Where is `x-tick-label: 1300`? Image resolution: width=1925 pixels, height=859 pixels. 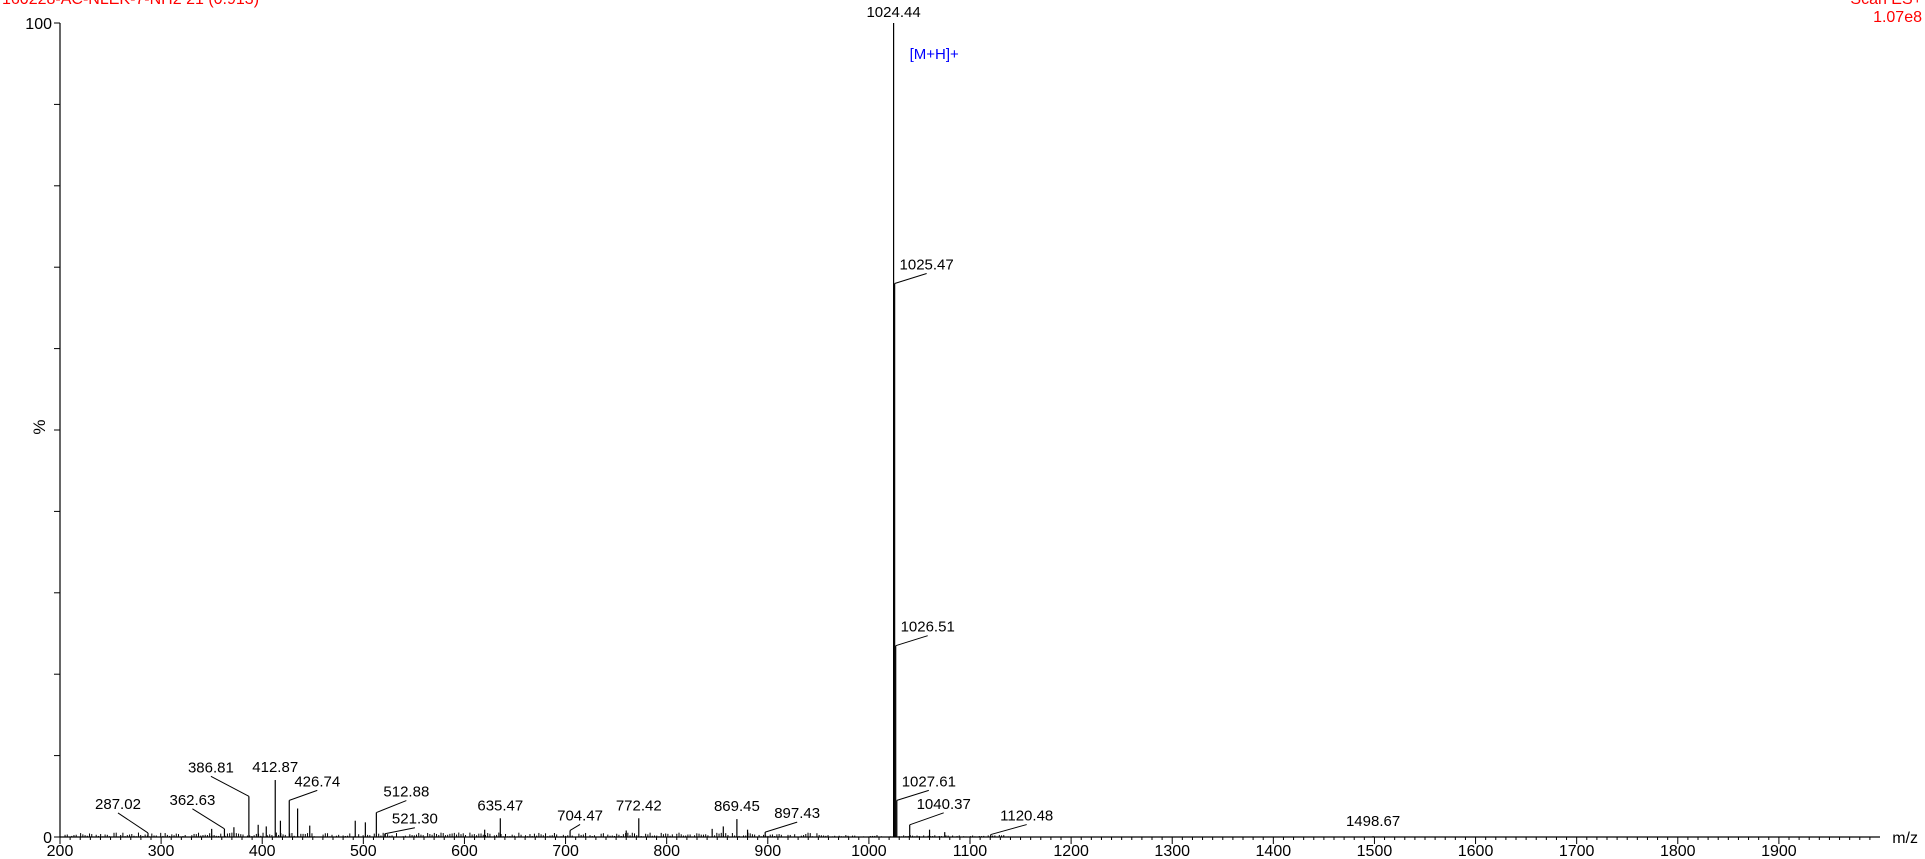
x-tick-label: 1300 is located at coordinates (1172, 851).